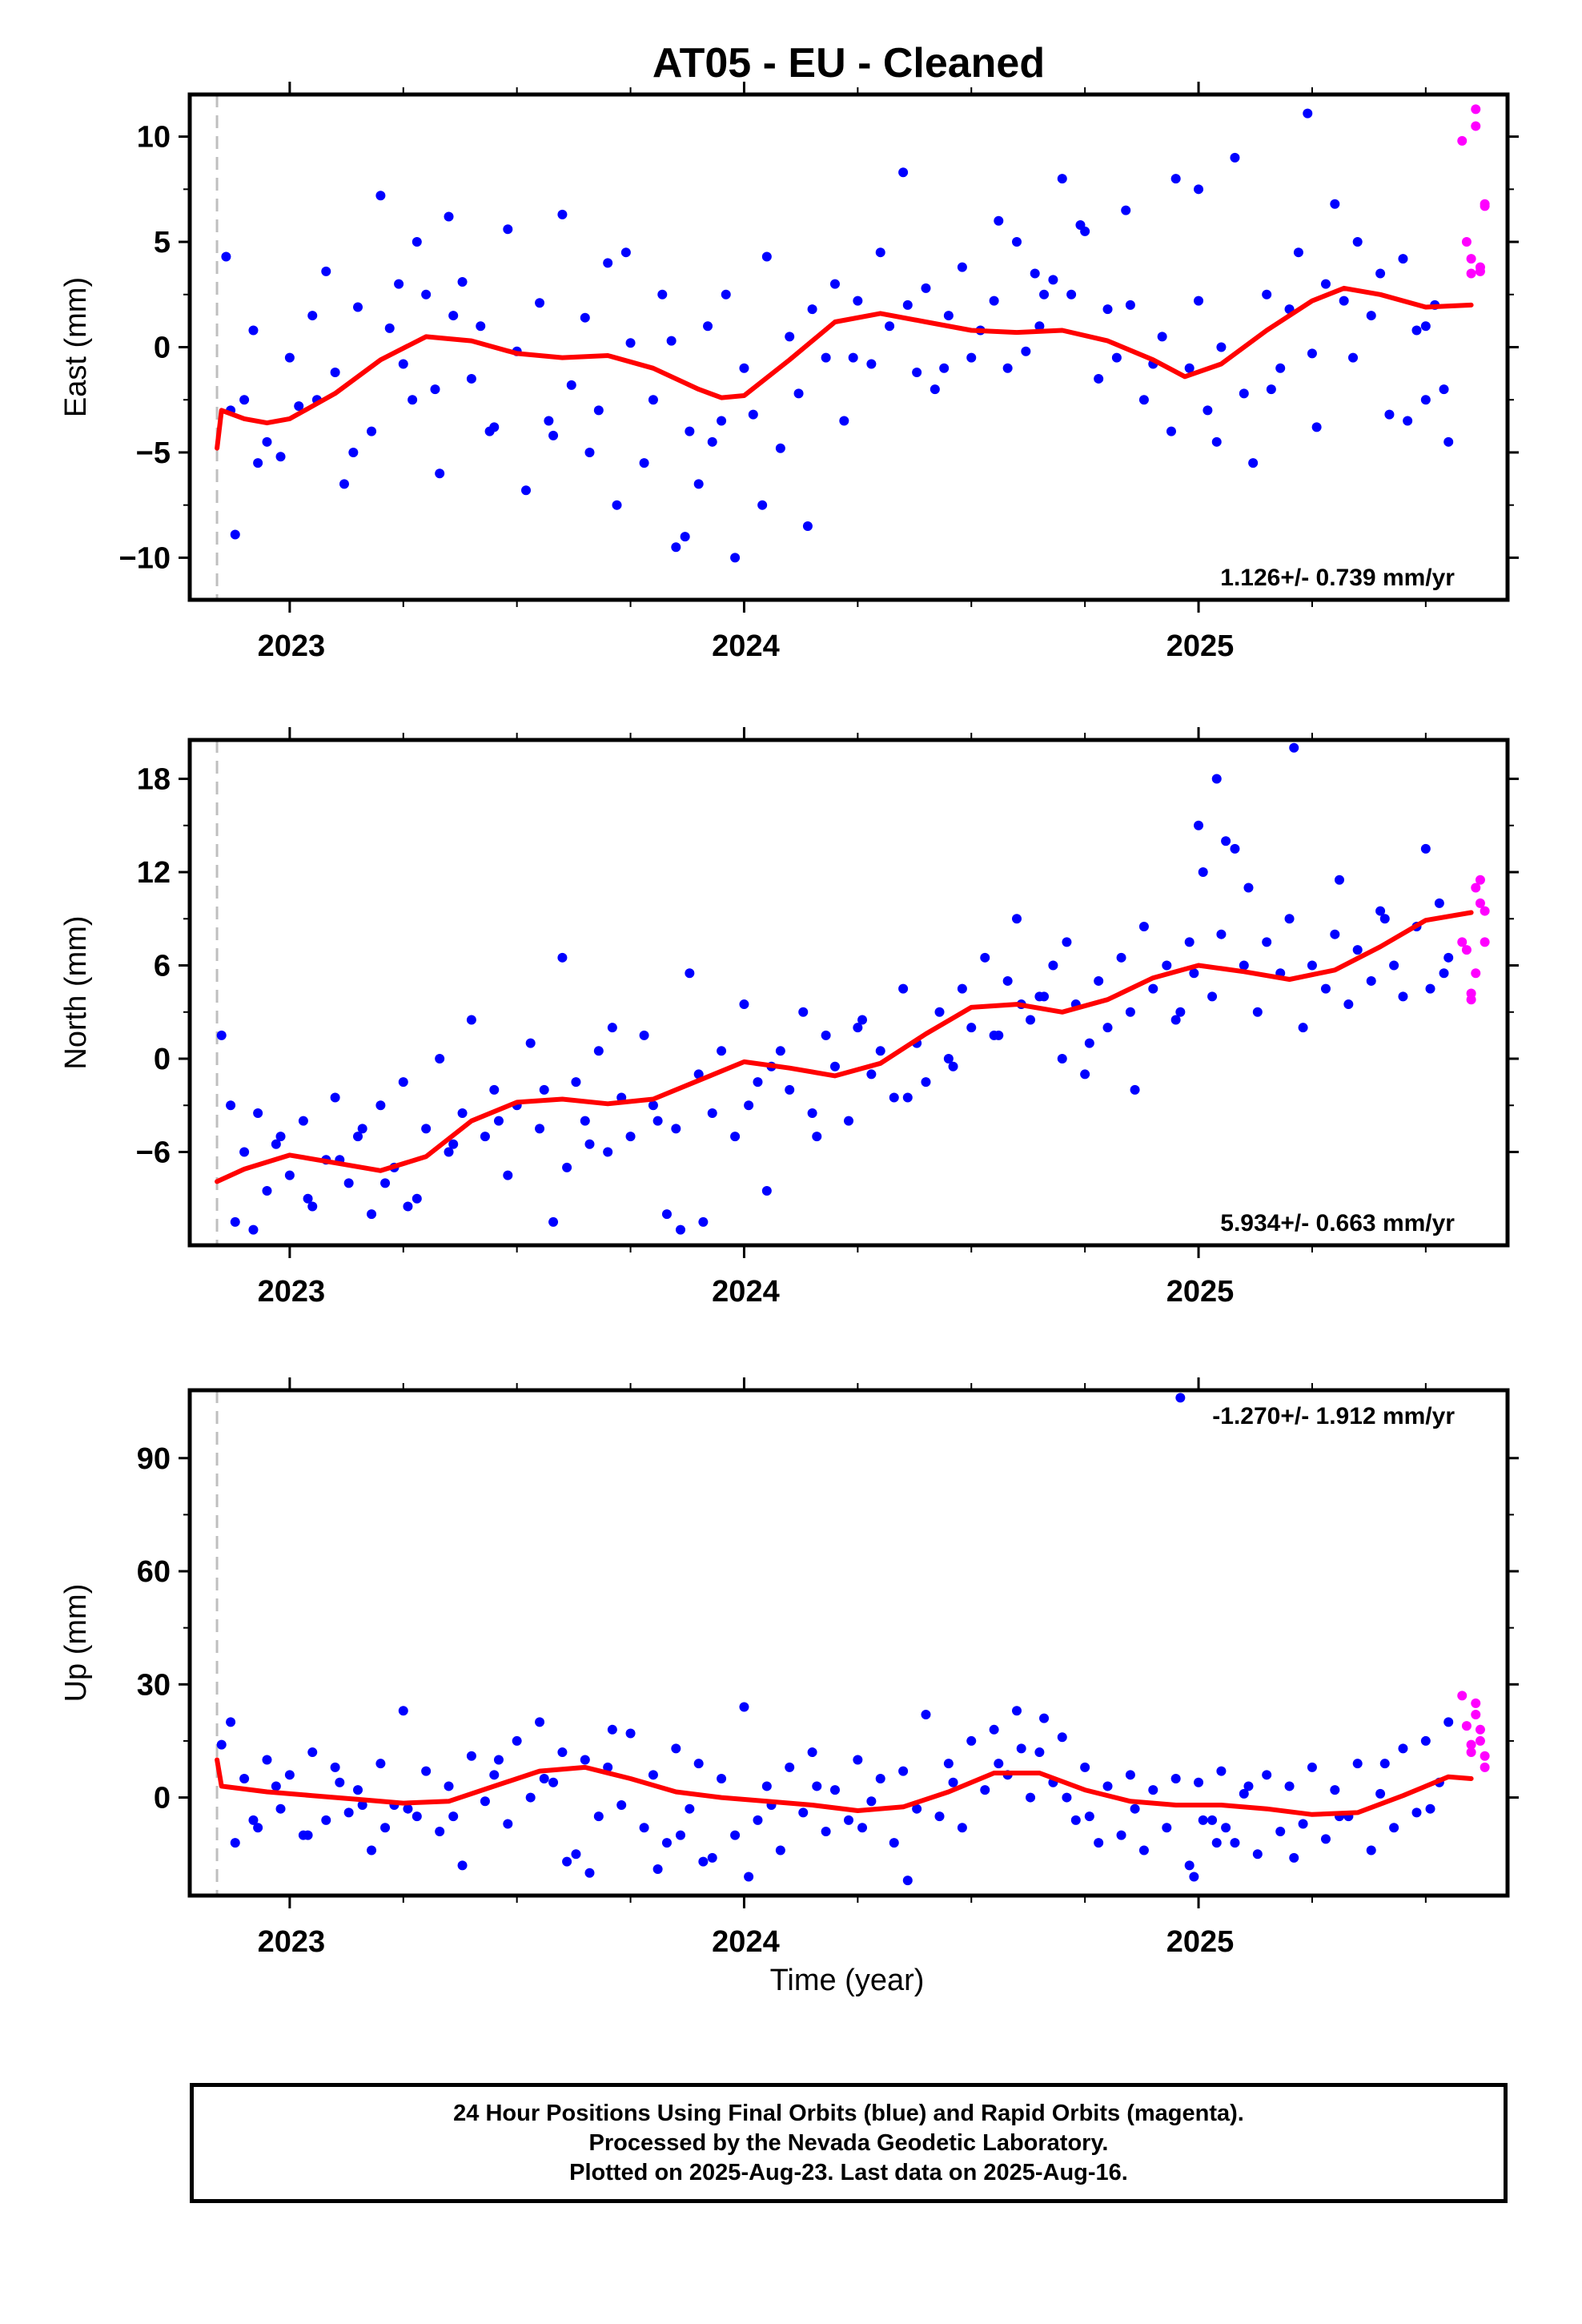  Describe the element at coordinates (292, 1942) in the screenshot. I see `up-xtick-label: 2023` at that location.